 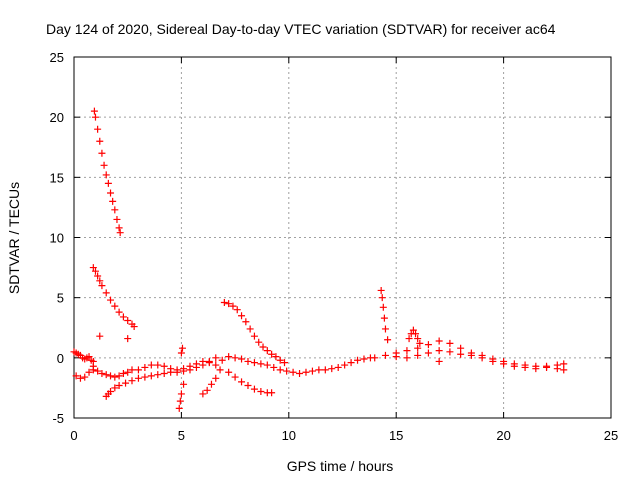 What do you see at coordinates (503, 435) in the screenshot?
I see `x-tick-label: 20` at bounding box center [503, 435].